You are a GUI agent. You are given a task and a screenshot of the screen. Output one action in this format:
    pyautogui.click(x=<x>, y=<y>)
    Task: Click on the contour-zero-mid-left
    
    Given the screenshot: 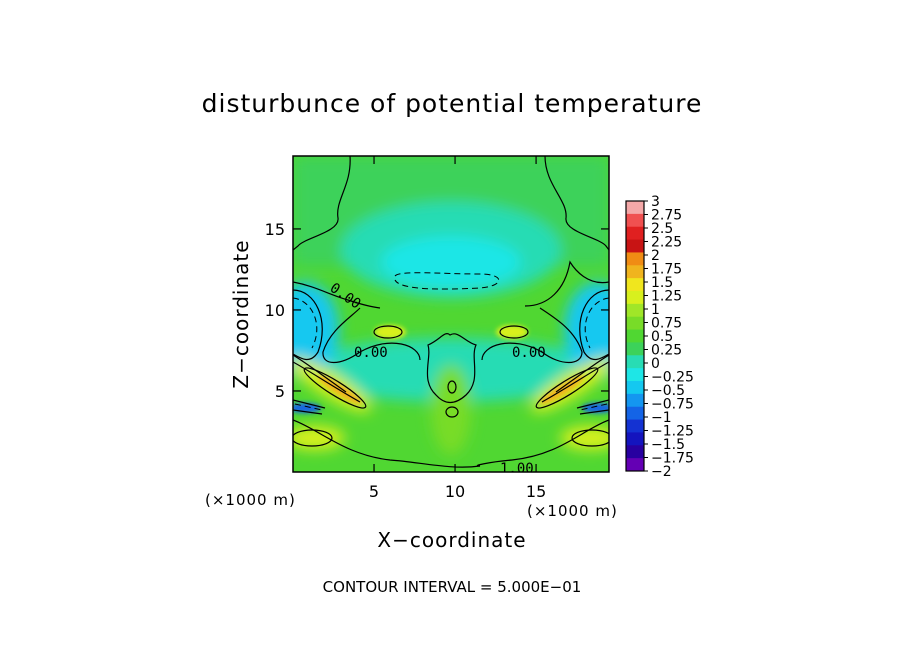 What is the action you would take?
    pyautogui.click(x=337, y=295)
    